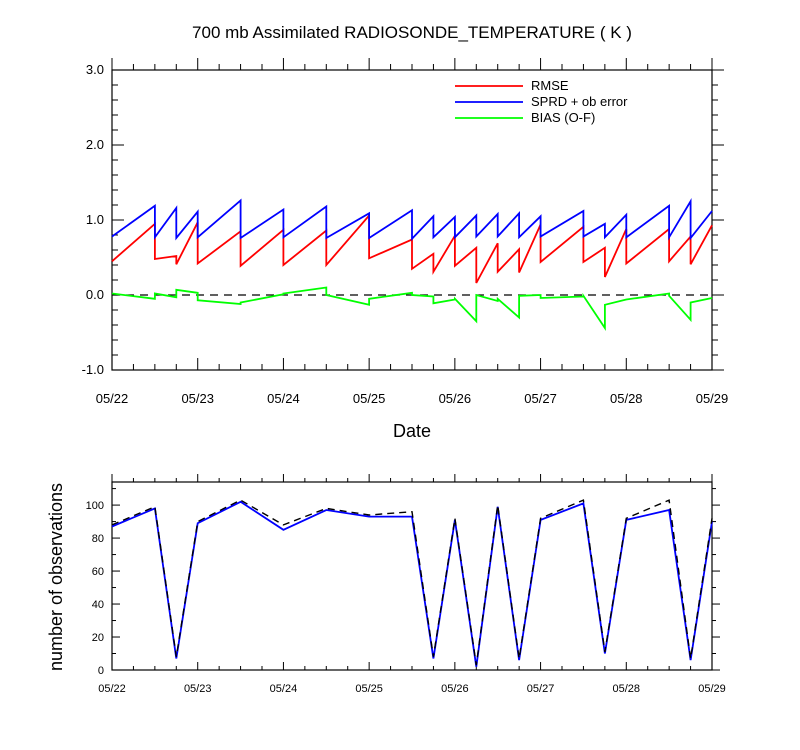 The width and height of the screenshot is (800, 750). I want to click on y-tick-label: 100, so click(95, 506).